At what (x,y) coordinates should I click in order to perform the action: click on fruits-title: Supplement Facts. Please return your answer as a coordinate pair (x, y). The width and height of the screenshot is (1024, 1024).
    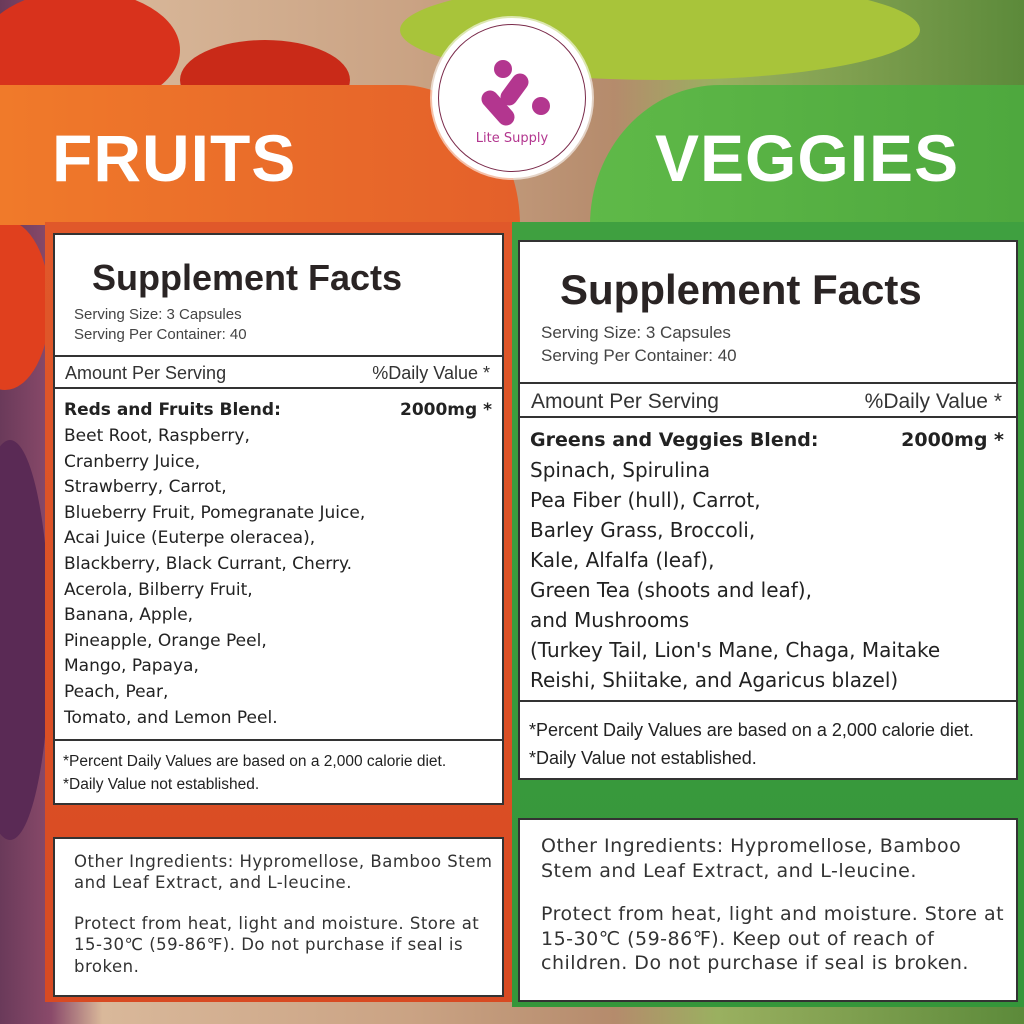
    Looking at the image, I should click on (247, 277).